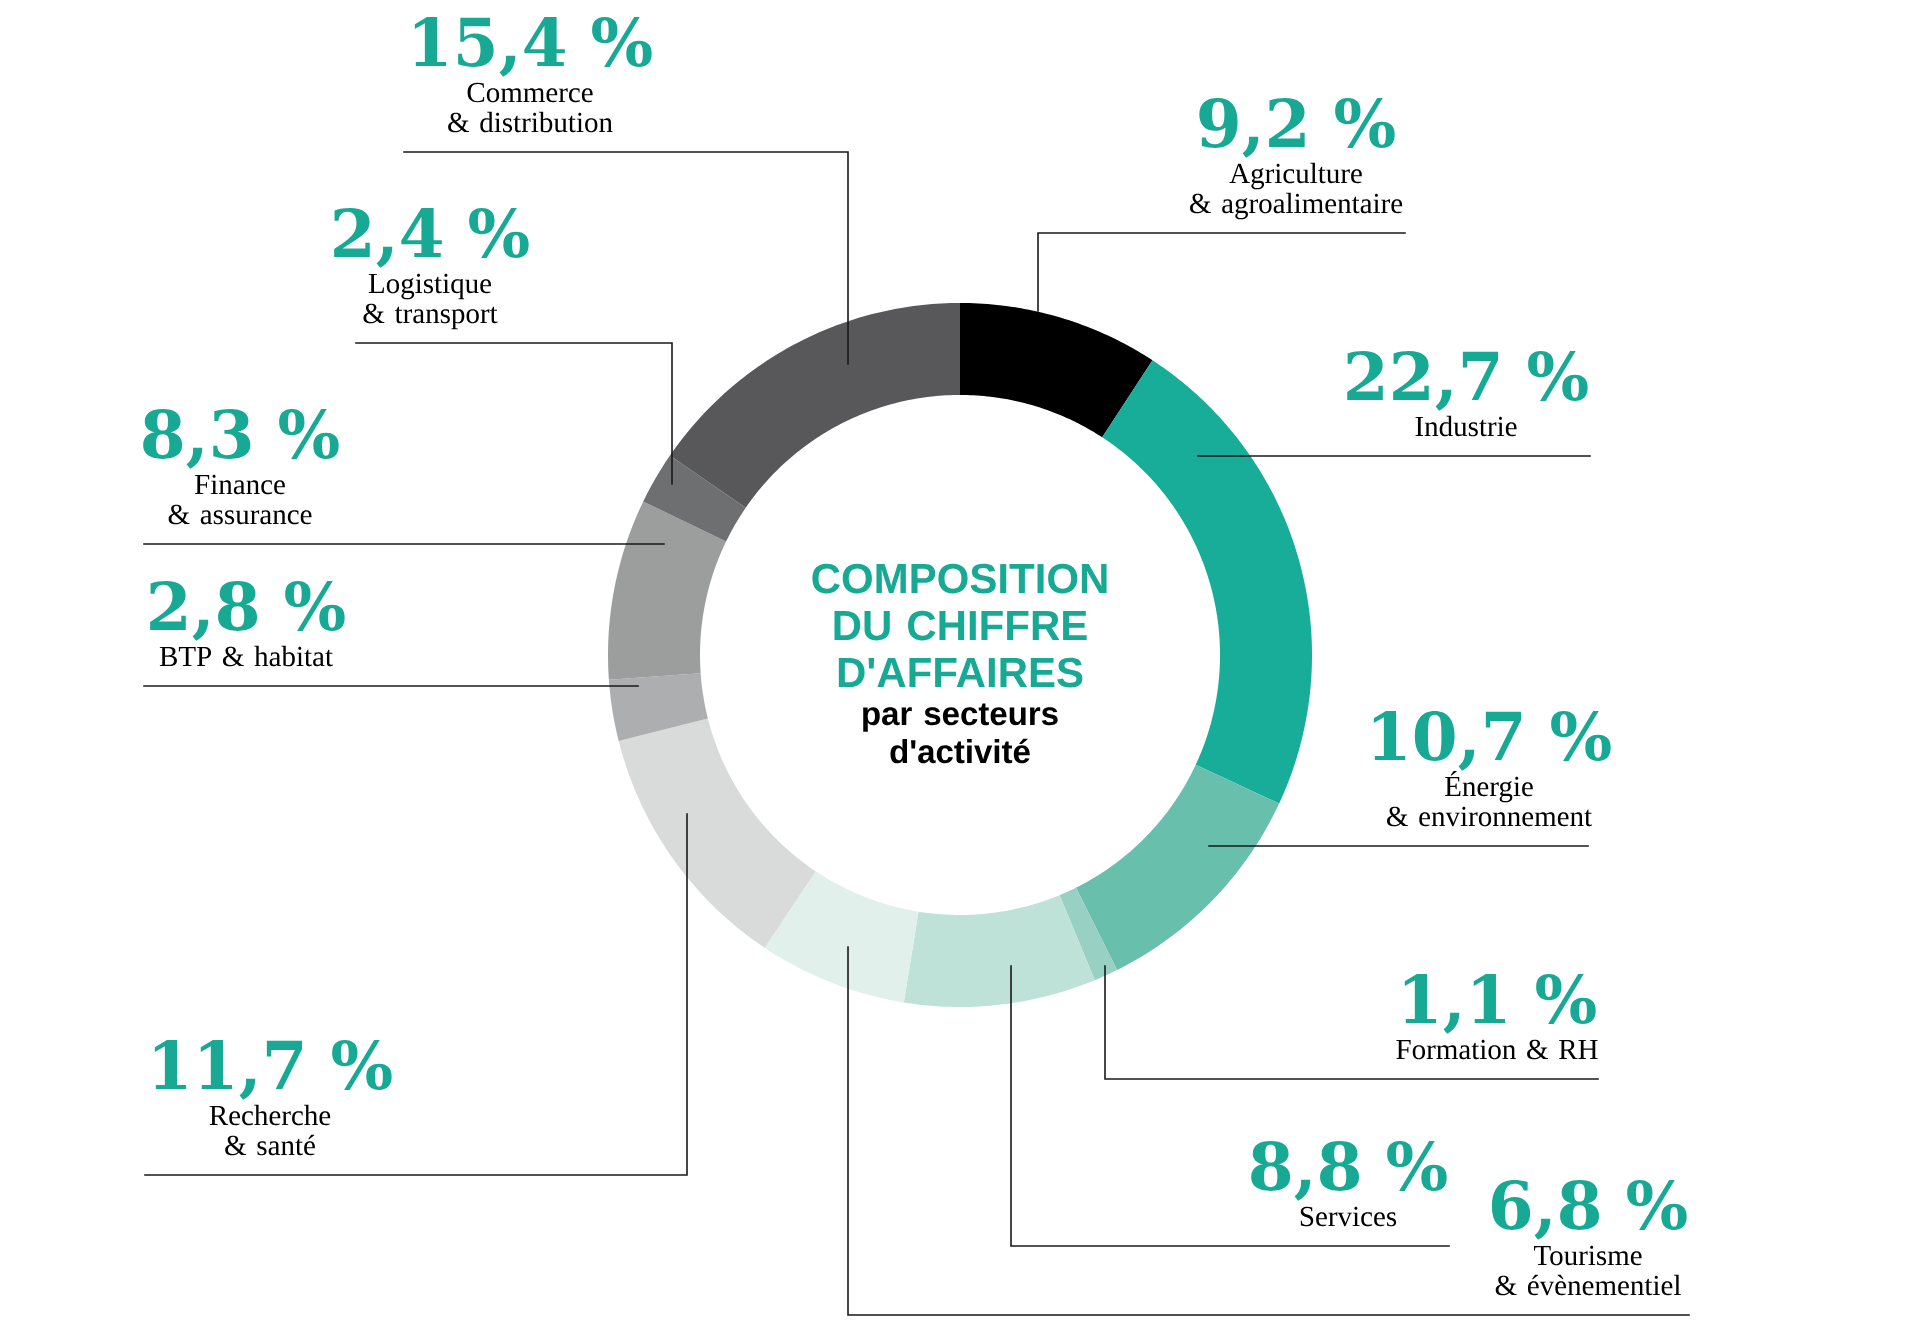  What do you see at coordinates (1588, 1270) in the screenshot?
I see `slice-label: Tourisme & évènementiel` at bounding box center [1588, 1270].